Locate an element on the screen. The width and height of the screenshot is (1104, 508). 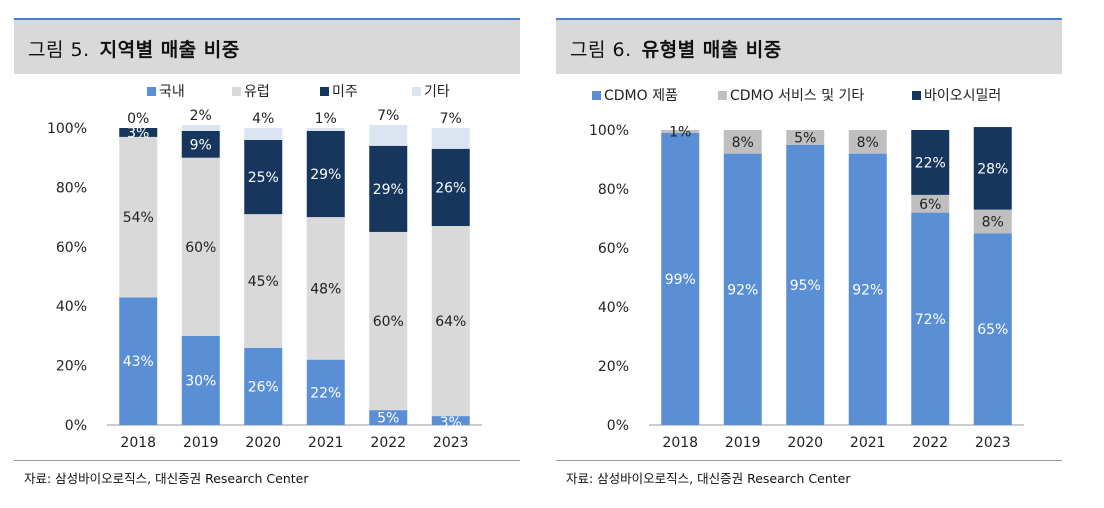
data-label: 45% is located at coordinates (263, 282).